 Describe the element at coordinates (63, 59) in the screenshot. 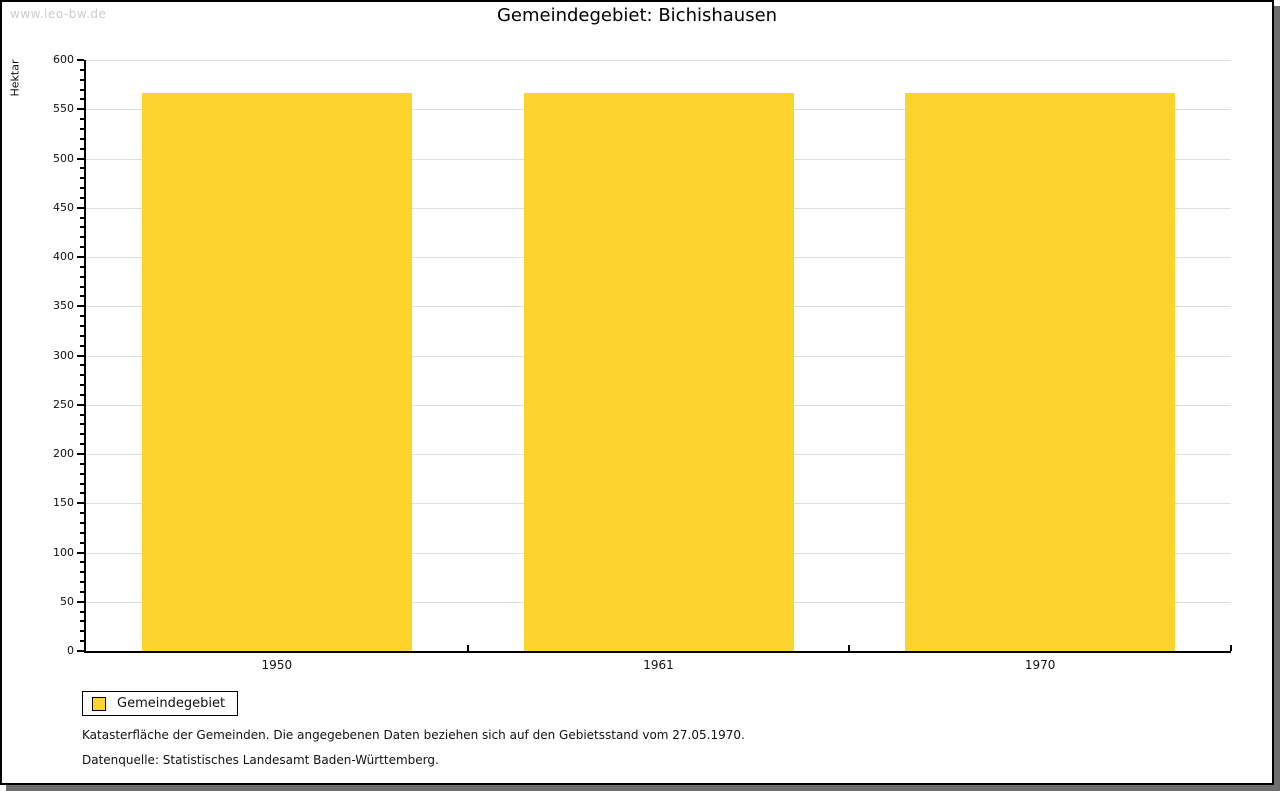

I see `y-tick-label: 600` at that location.